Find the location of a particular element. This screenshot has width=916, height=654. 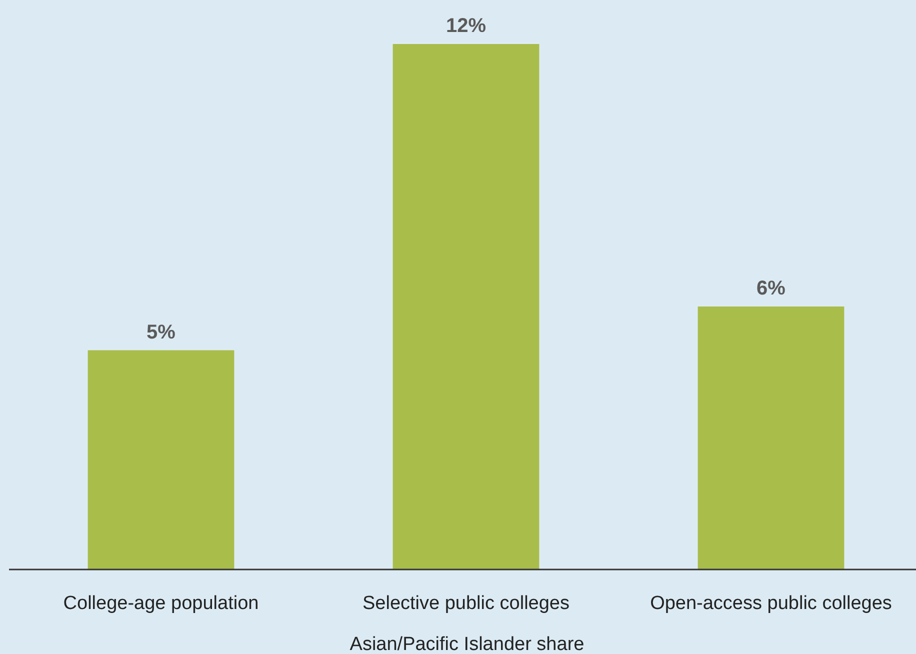

data-label: 5% is located at coordinates (161, 332).